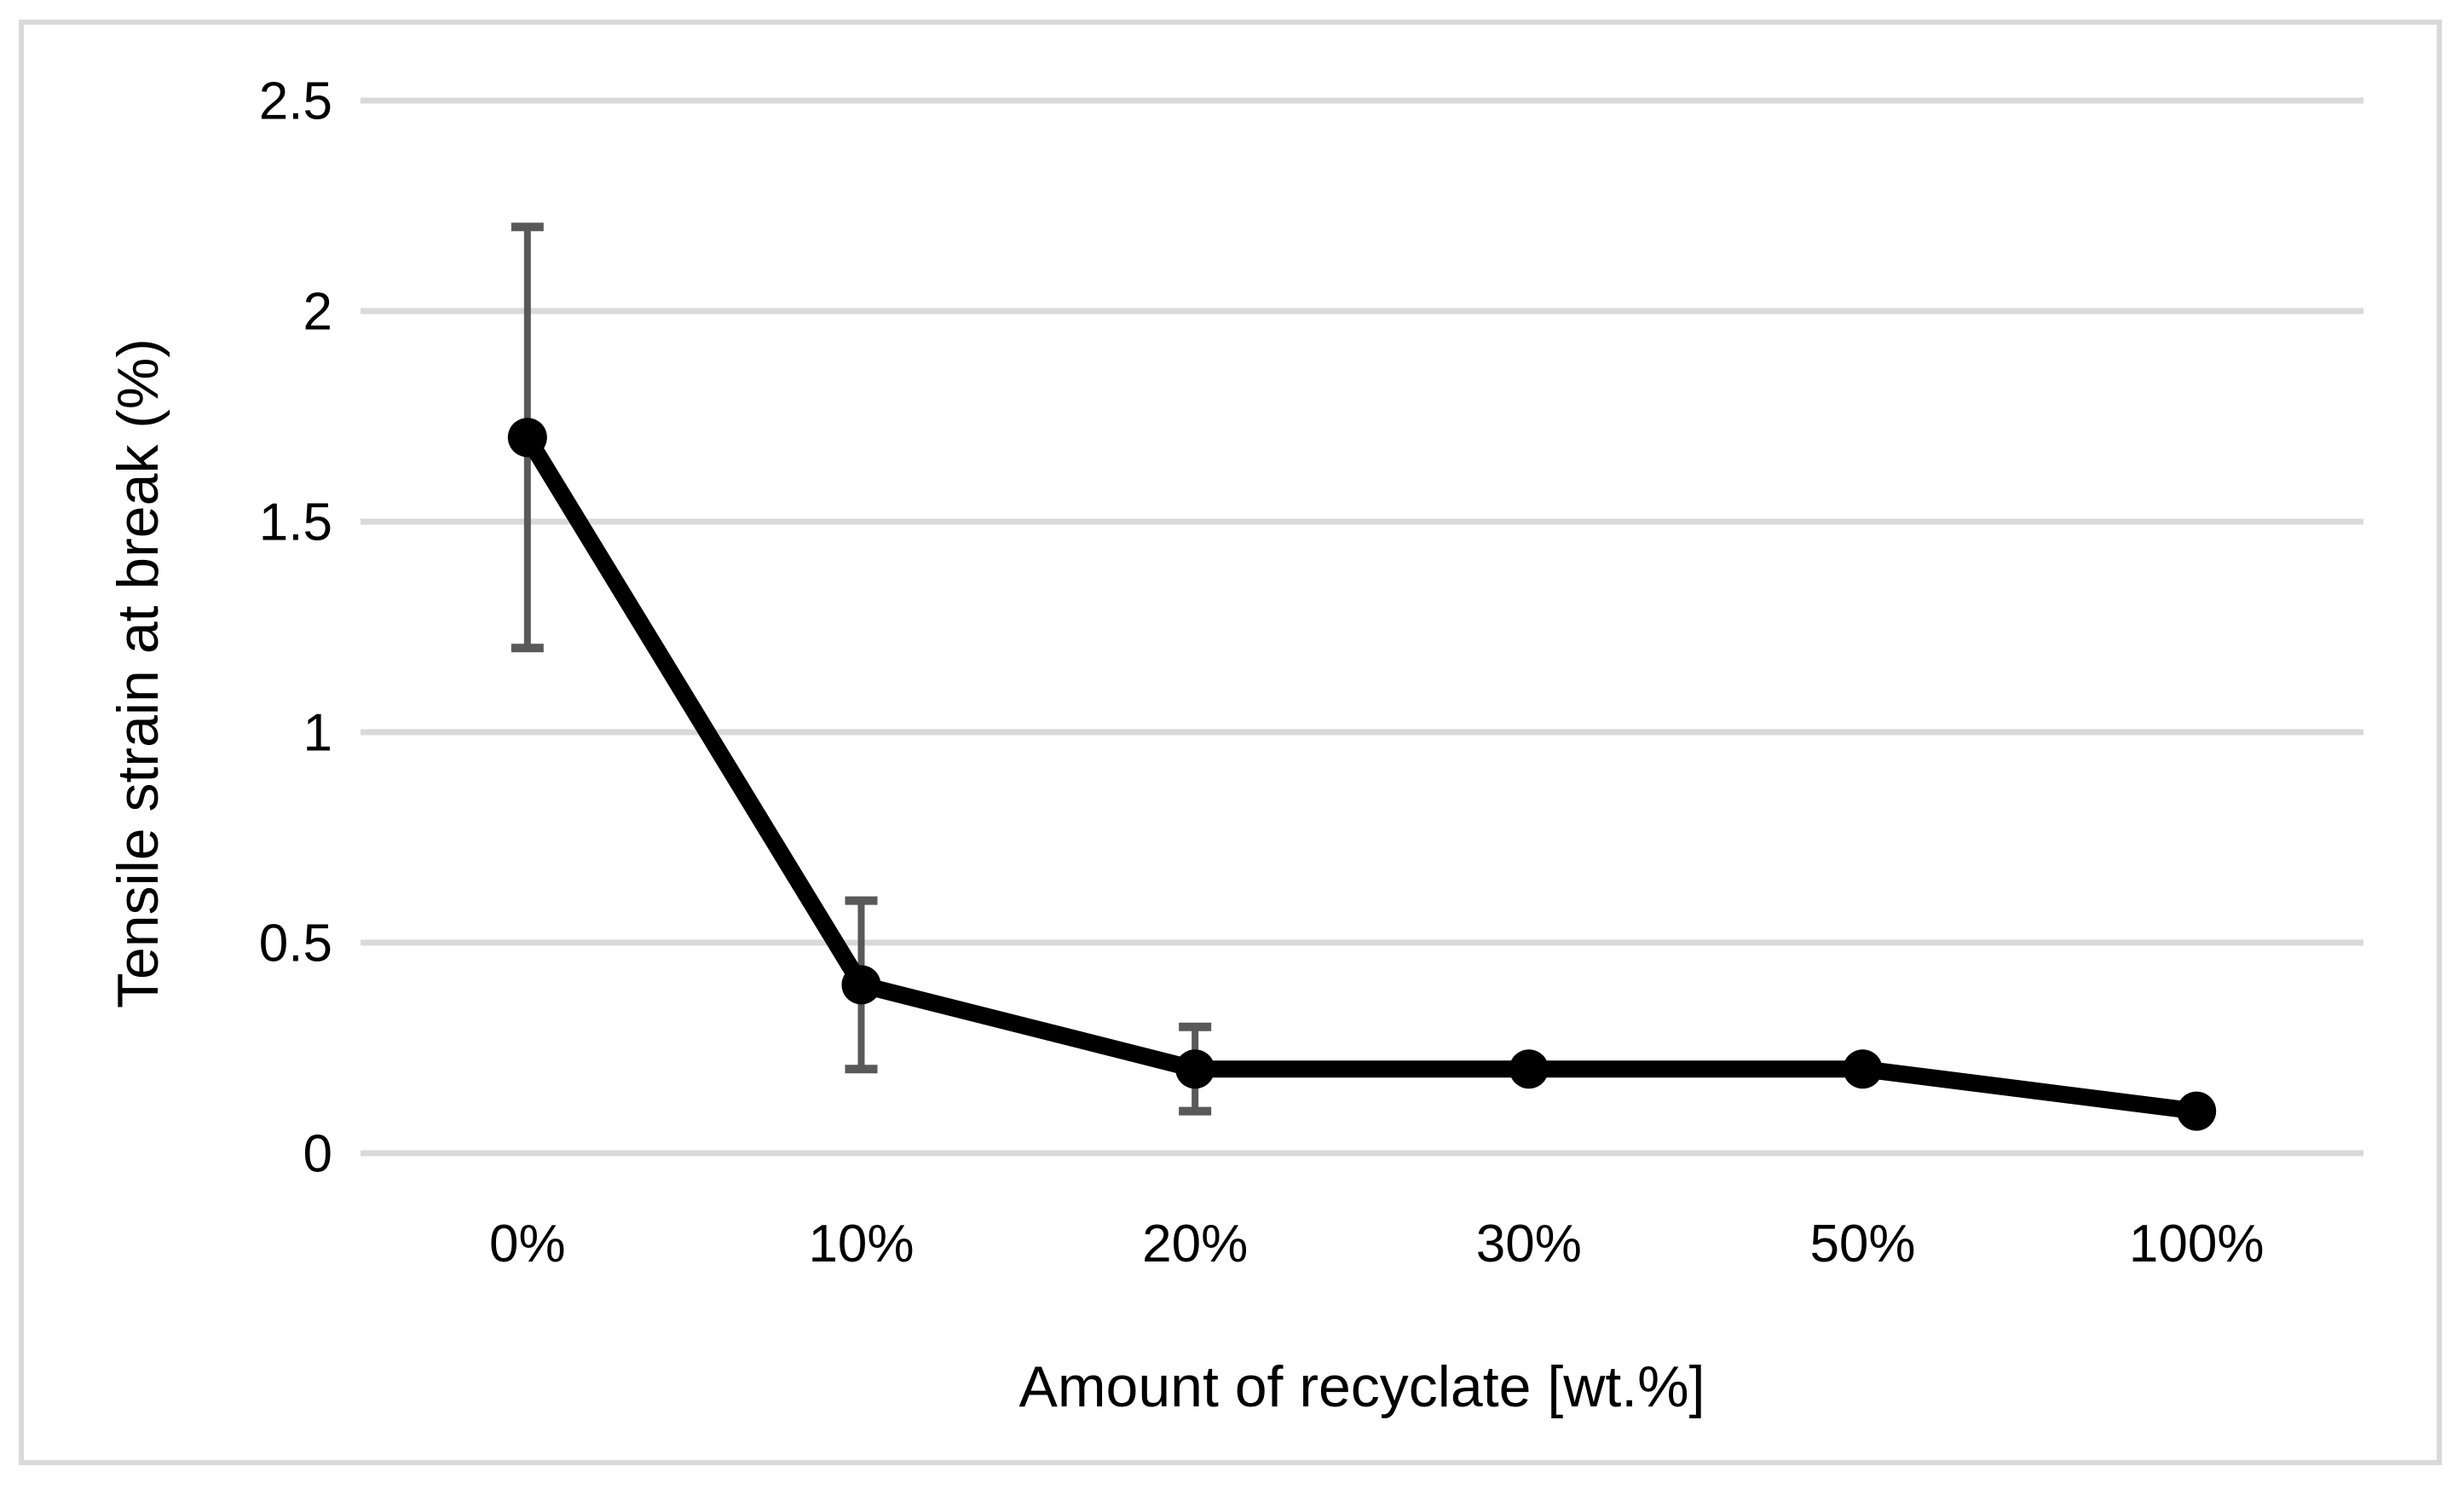 This screenshot has width=2464, height=1501. What do you see at coordinates (317, 312) in the screenshot?
I see `y-tick-label: 2` at bounding box center [317, 312].